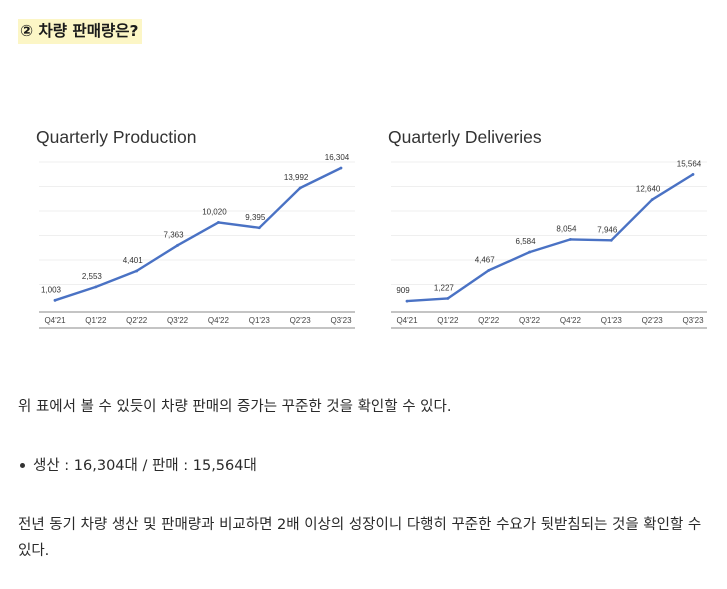  I want to click on data-label: 6,584, so click(526, 241).